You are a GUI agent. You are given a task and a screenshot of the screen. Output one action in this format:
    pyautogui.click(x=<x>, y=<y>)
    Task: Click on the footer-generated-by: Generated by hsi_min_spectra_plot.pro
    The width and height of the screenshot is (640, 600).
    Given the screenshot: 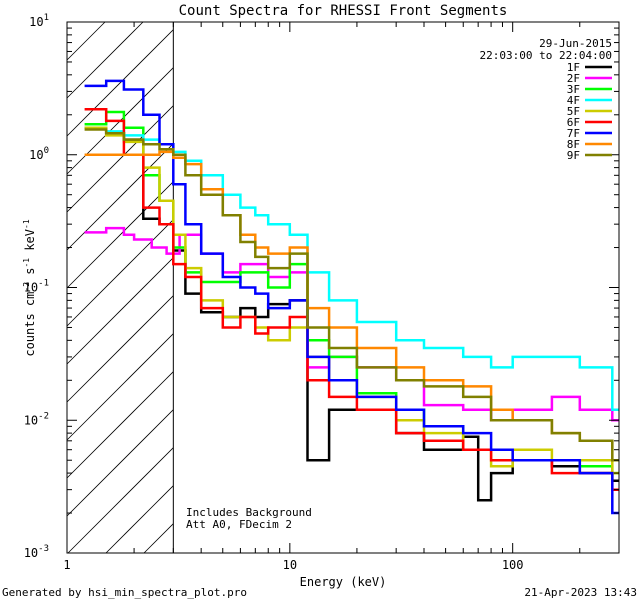 What is the action you would take?
    pyautogui.click(x=124, y=592)
    